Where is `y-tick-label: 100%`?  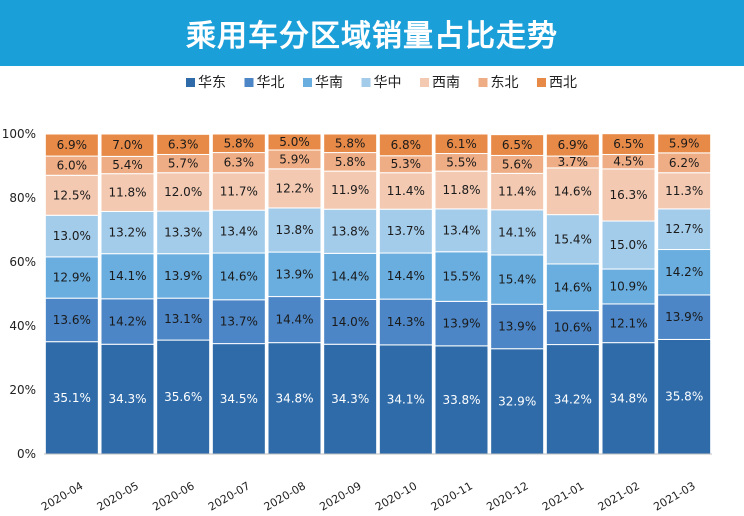 y-tick-label: 100% is located at coordinates (19, 134).